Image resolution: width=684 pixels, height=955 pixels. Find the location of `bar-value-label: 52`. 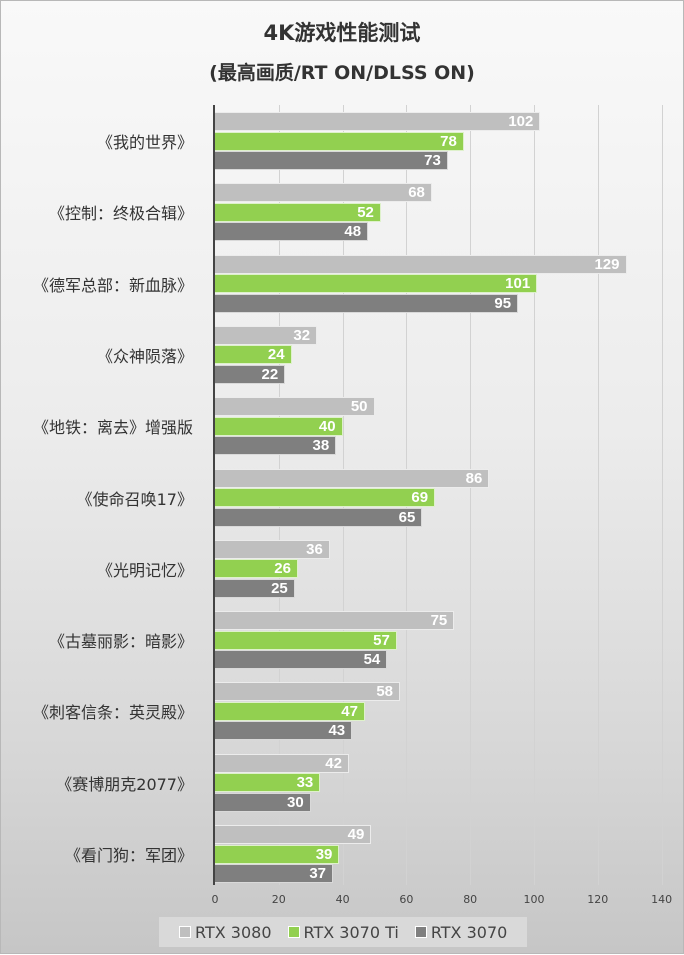

bar-value-label: 52 is located at coordinates (365, 212).